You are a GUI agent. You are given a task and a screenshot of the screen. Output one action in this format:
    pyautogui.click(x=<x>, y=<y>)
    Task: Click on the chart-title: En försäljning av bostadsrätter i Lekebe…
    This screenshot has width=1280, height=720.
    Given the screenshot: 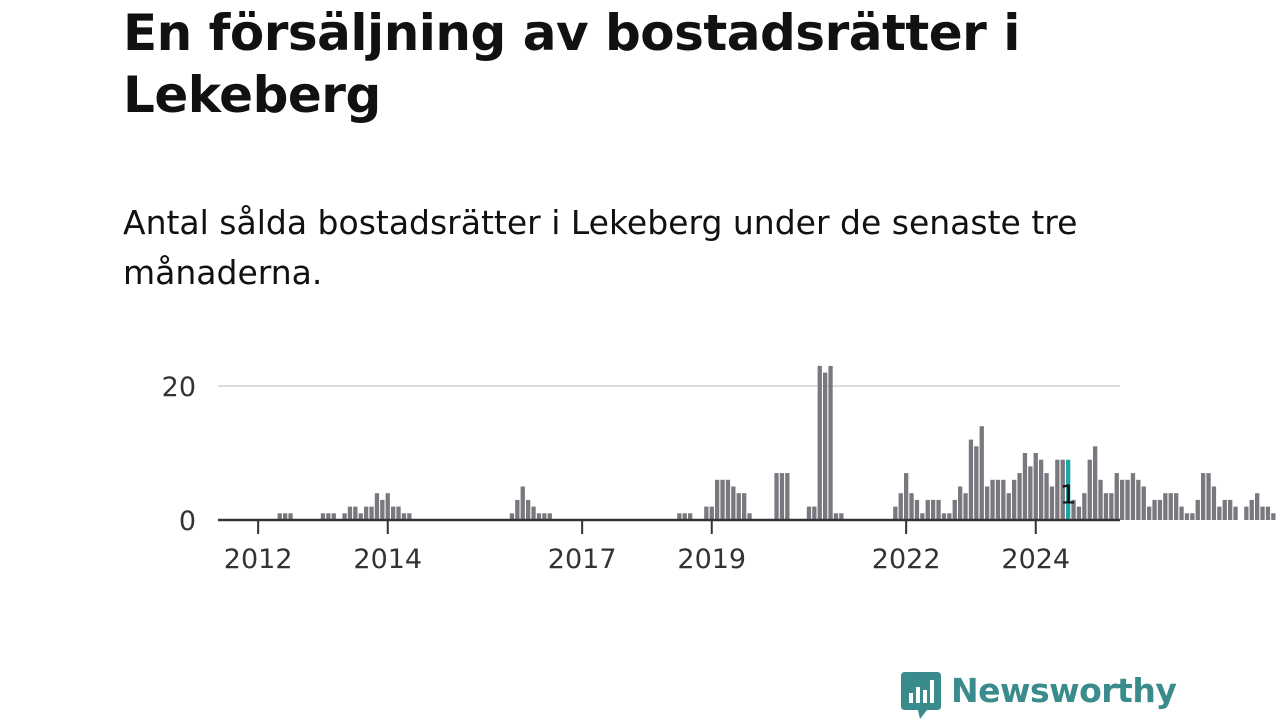 What is the action you would take?
    pyautogui.click(x=571, y=64)
    